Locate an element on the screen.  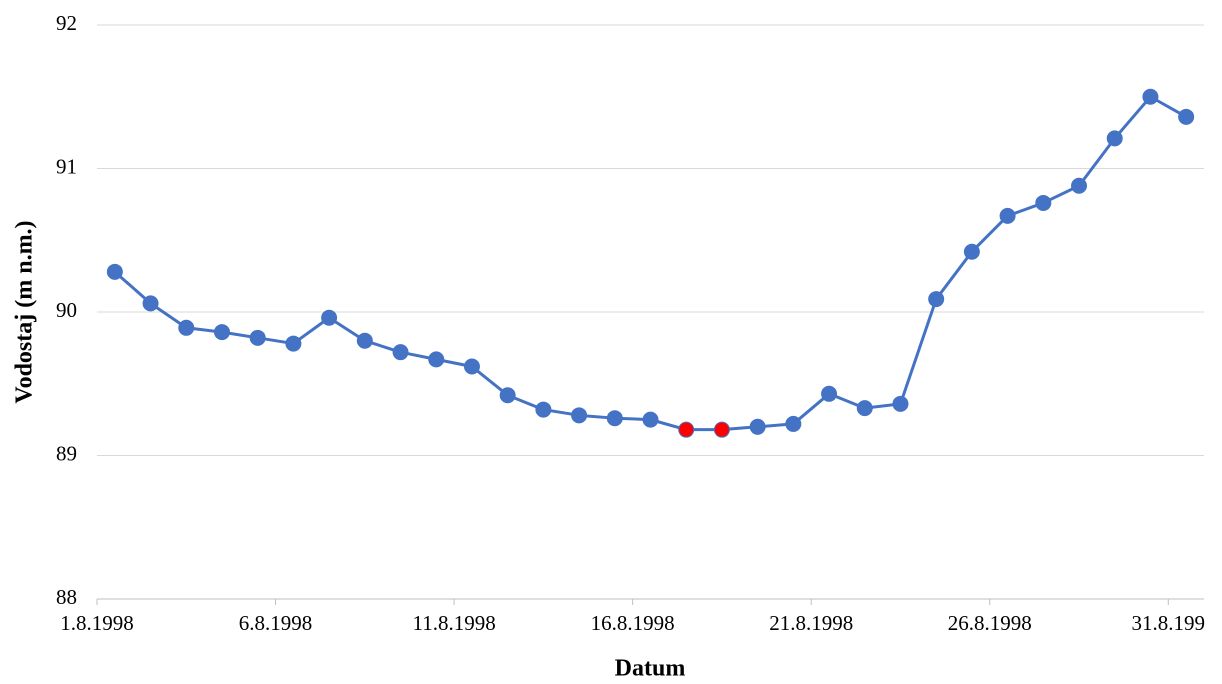
x-tick-label: 26.8.1998 is located at coordinates (990, 623).